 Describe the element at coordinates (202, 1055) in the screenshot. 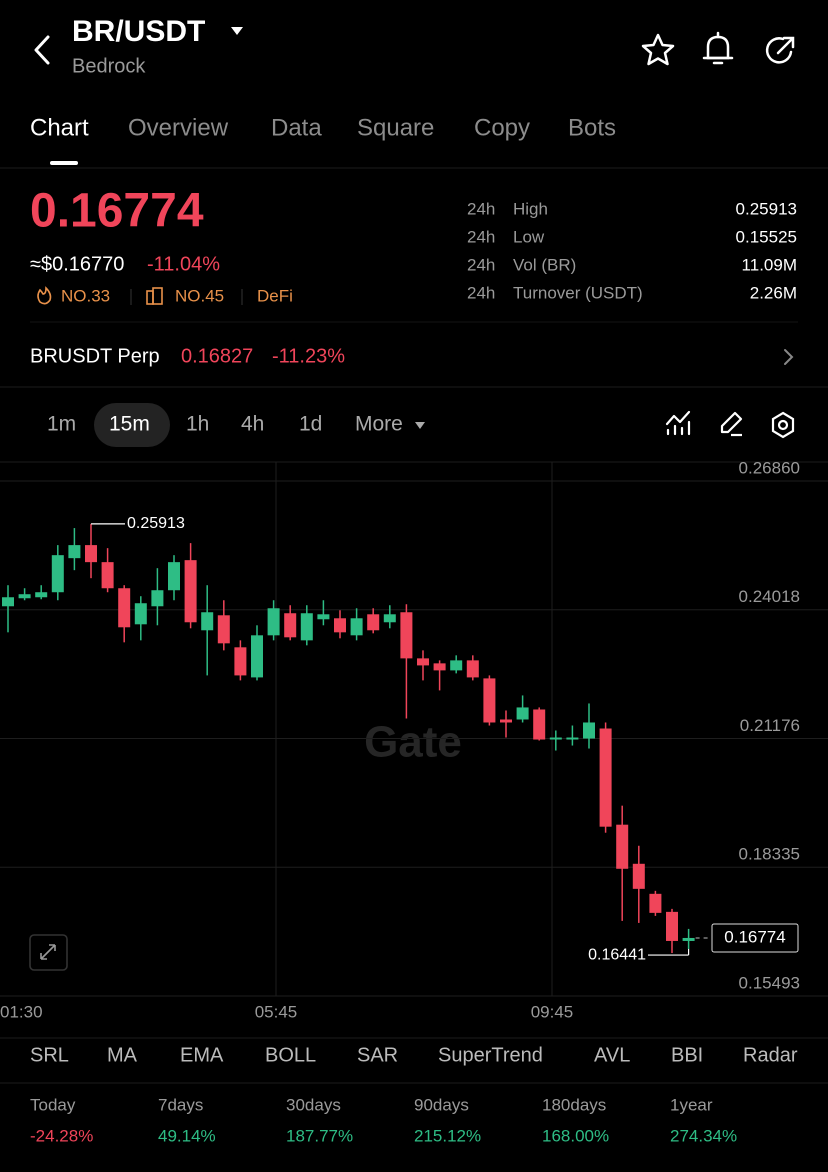

I see `indicator: EMA` at that location.